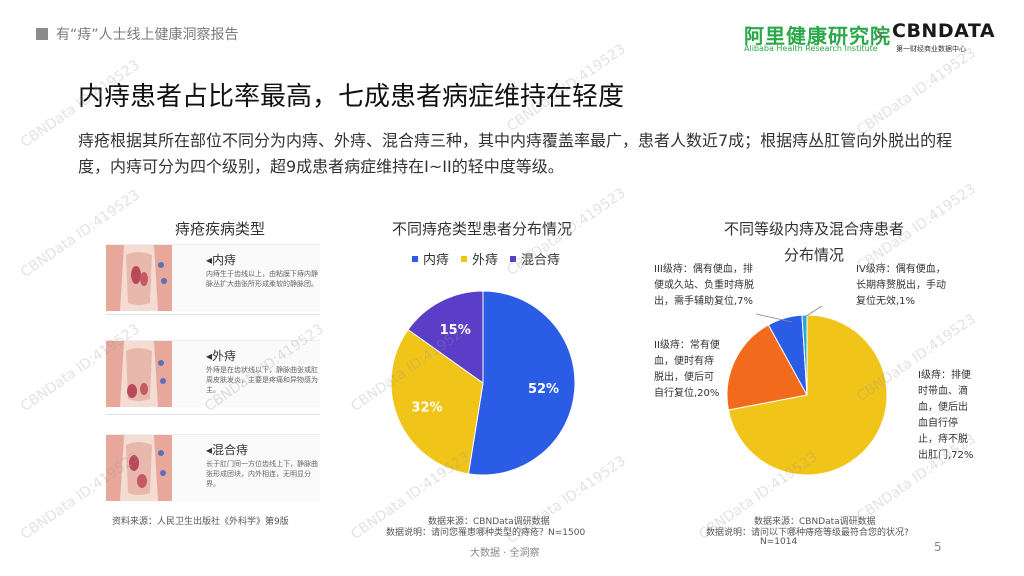 The height and width of the screenshot is (576, 1024). I want to click on disease-card-internal: ◂内痔 内痔生于齿线以上，由粘膜下痔内静脉丛扩大曲张所形成柔软的静脉团。, so click(213, 277).